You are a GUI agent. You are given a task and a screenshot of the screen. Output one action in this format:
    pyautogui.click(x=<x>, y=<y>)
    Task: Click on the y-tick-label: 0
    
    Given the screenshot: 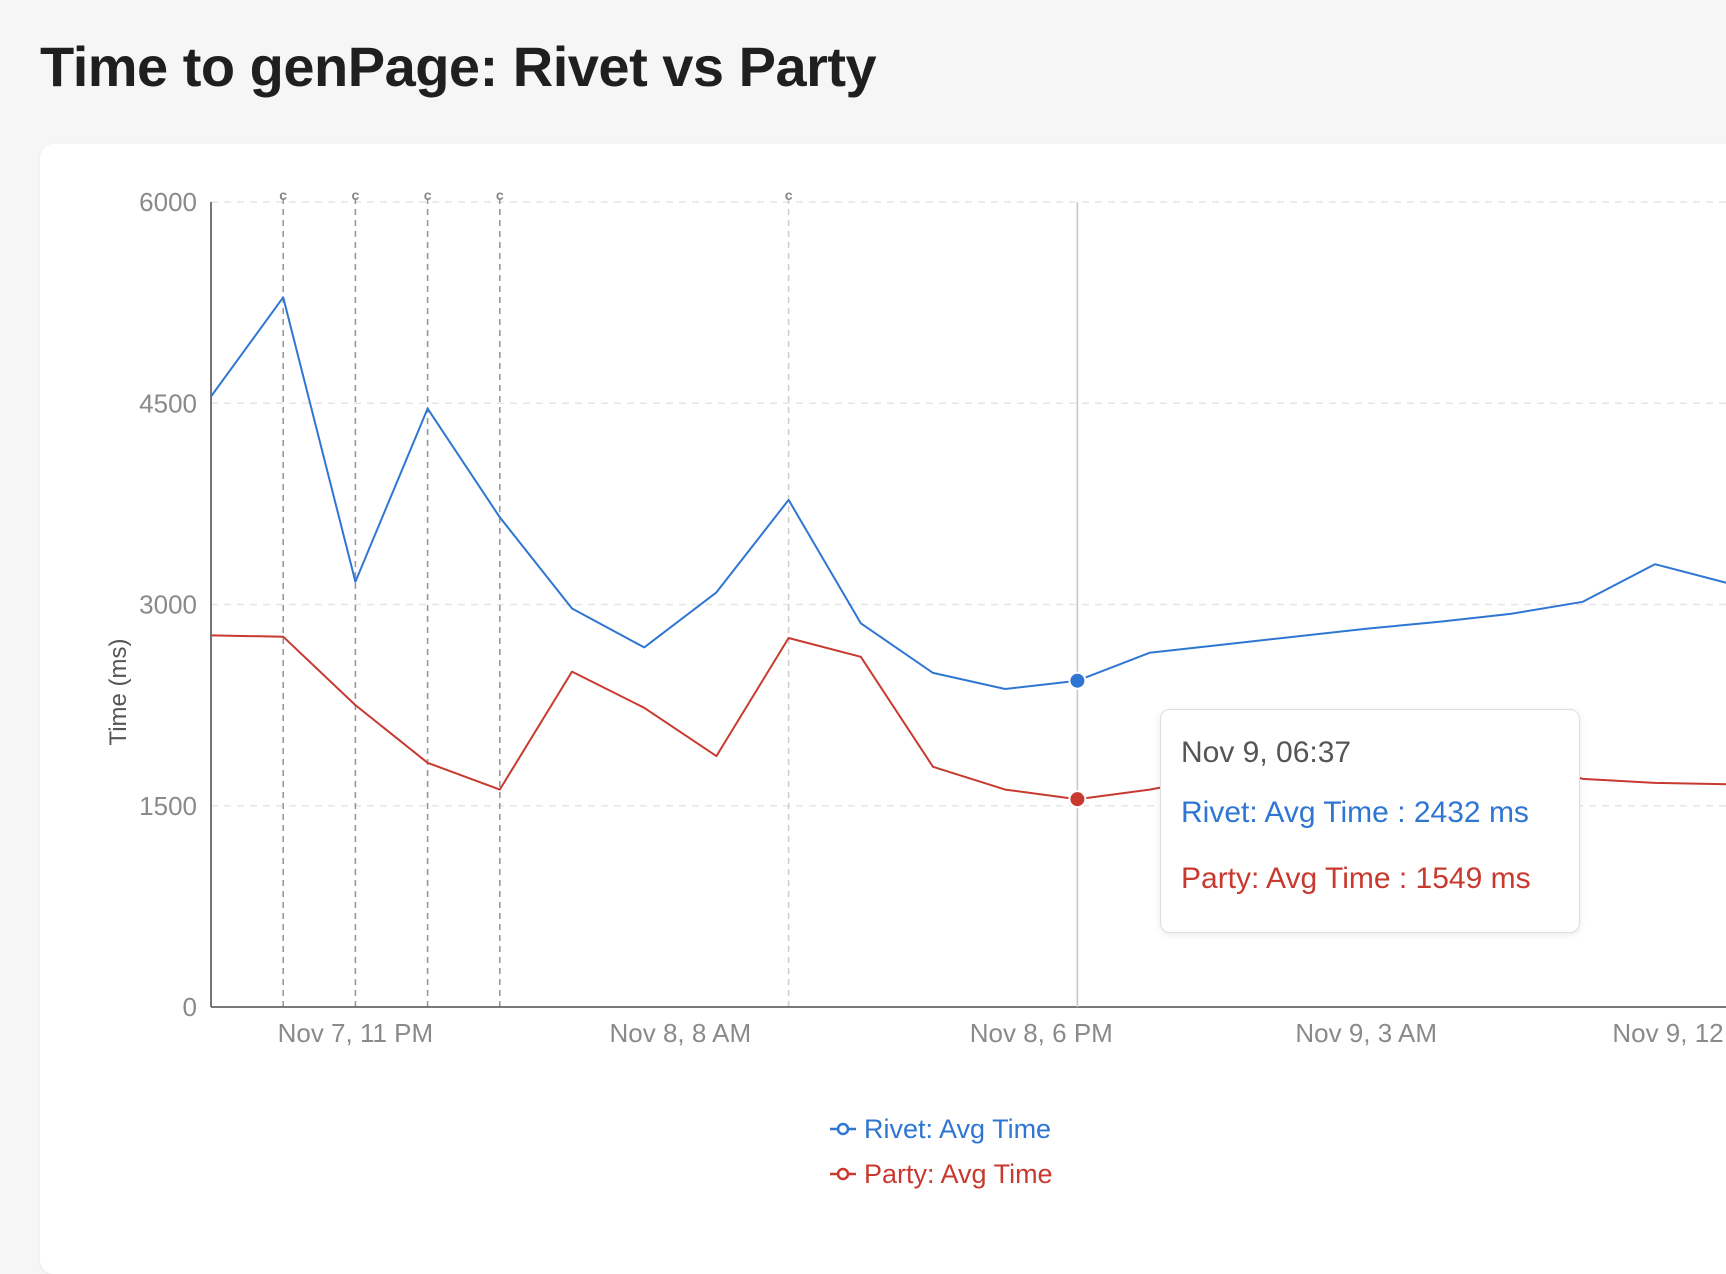 What is the action you would take?
    pyautogui.click(x=190, y=1007)
    